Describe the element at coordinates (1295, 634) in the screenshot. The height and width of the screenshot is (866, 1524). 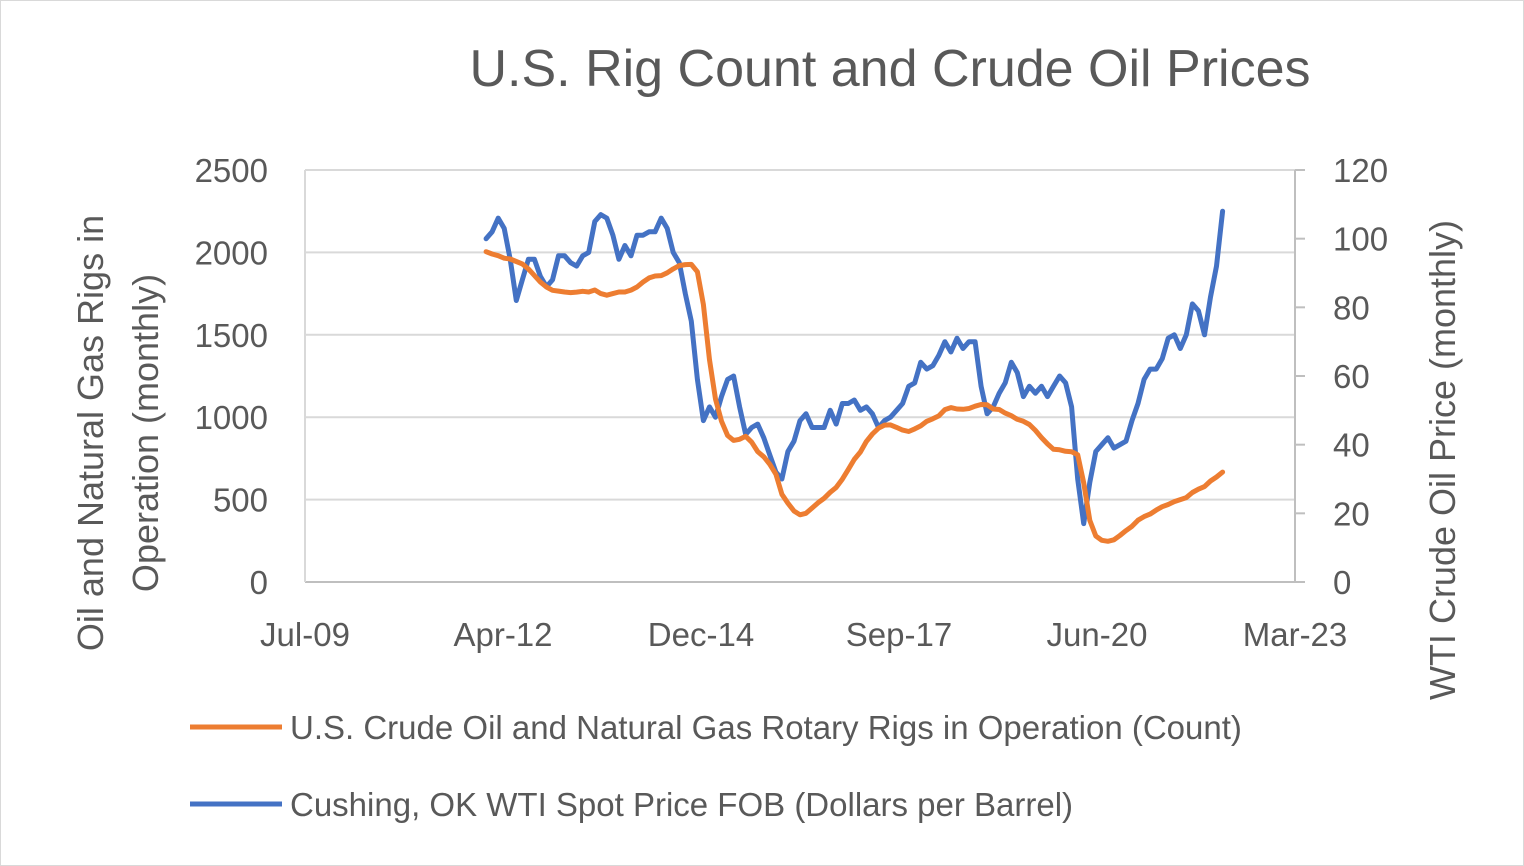
I see `x-axis-tick-label: Mar-23` at that location.